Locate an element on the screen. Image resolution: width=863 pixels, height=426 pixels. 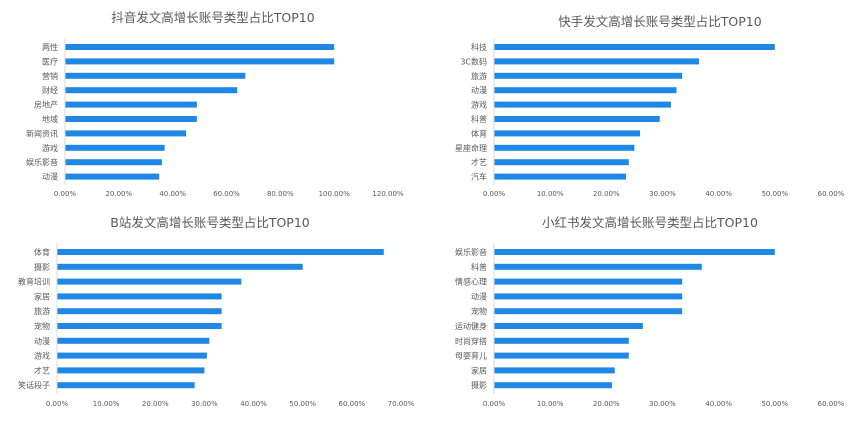
douyin-tick-label: 40.00% is located at coordinates (172, 194).